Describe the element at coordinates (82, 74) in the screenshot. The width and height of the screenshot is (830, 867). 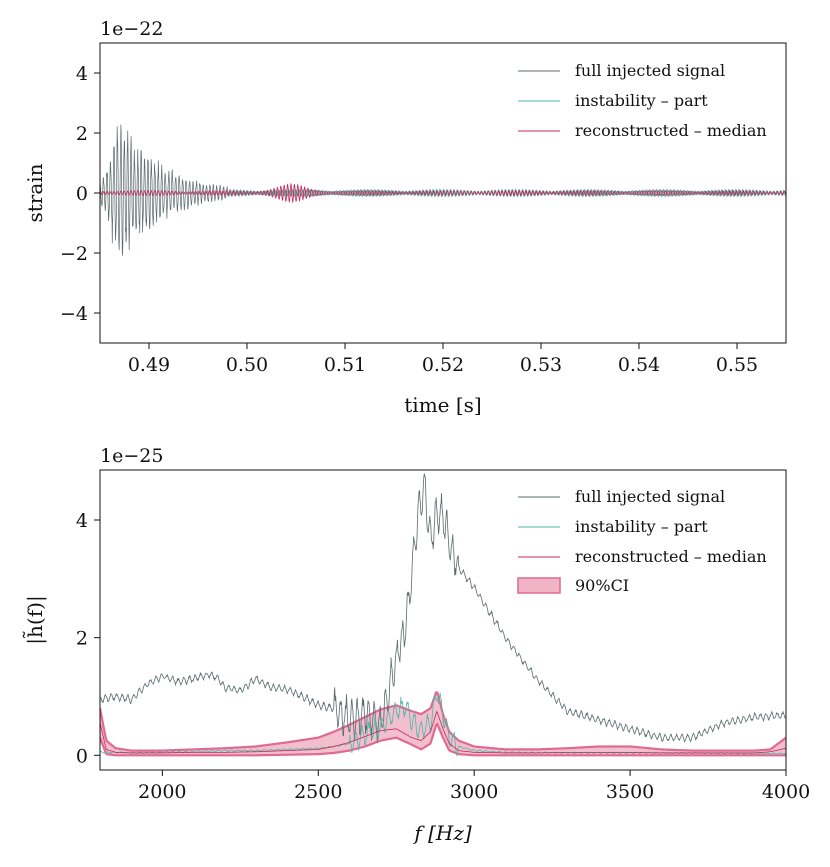
I see `top-y-tick-label: 4` at that location.